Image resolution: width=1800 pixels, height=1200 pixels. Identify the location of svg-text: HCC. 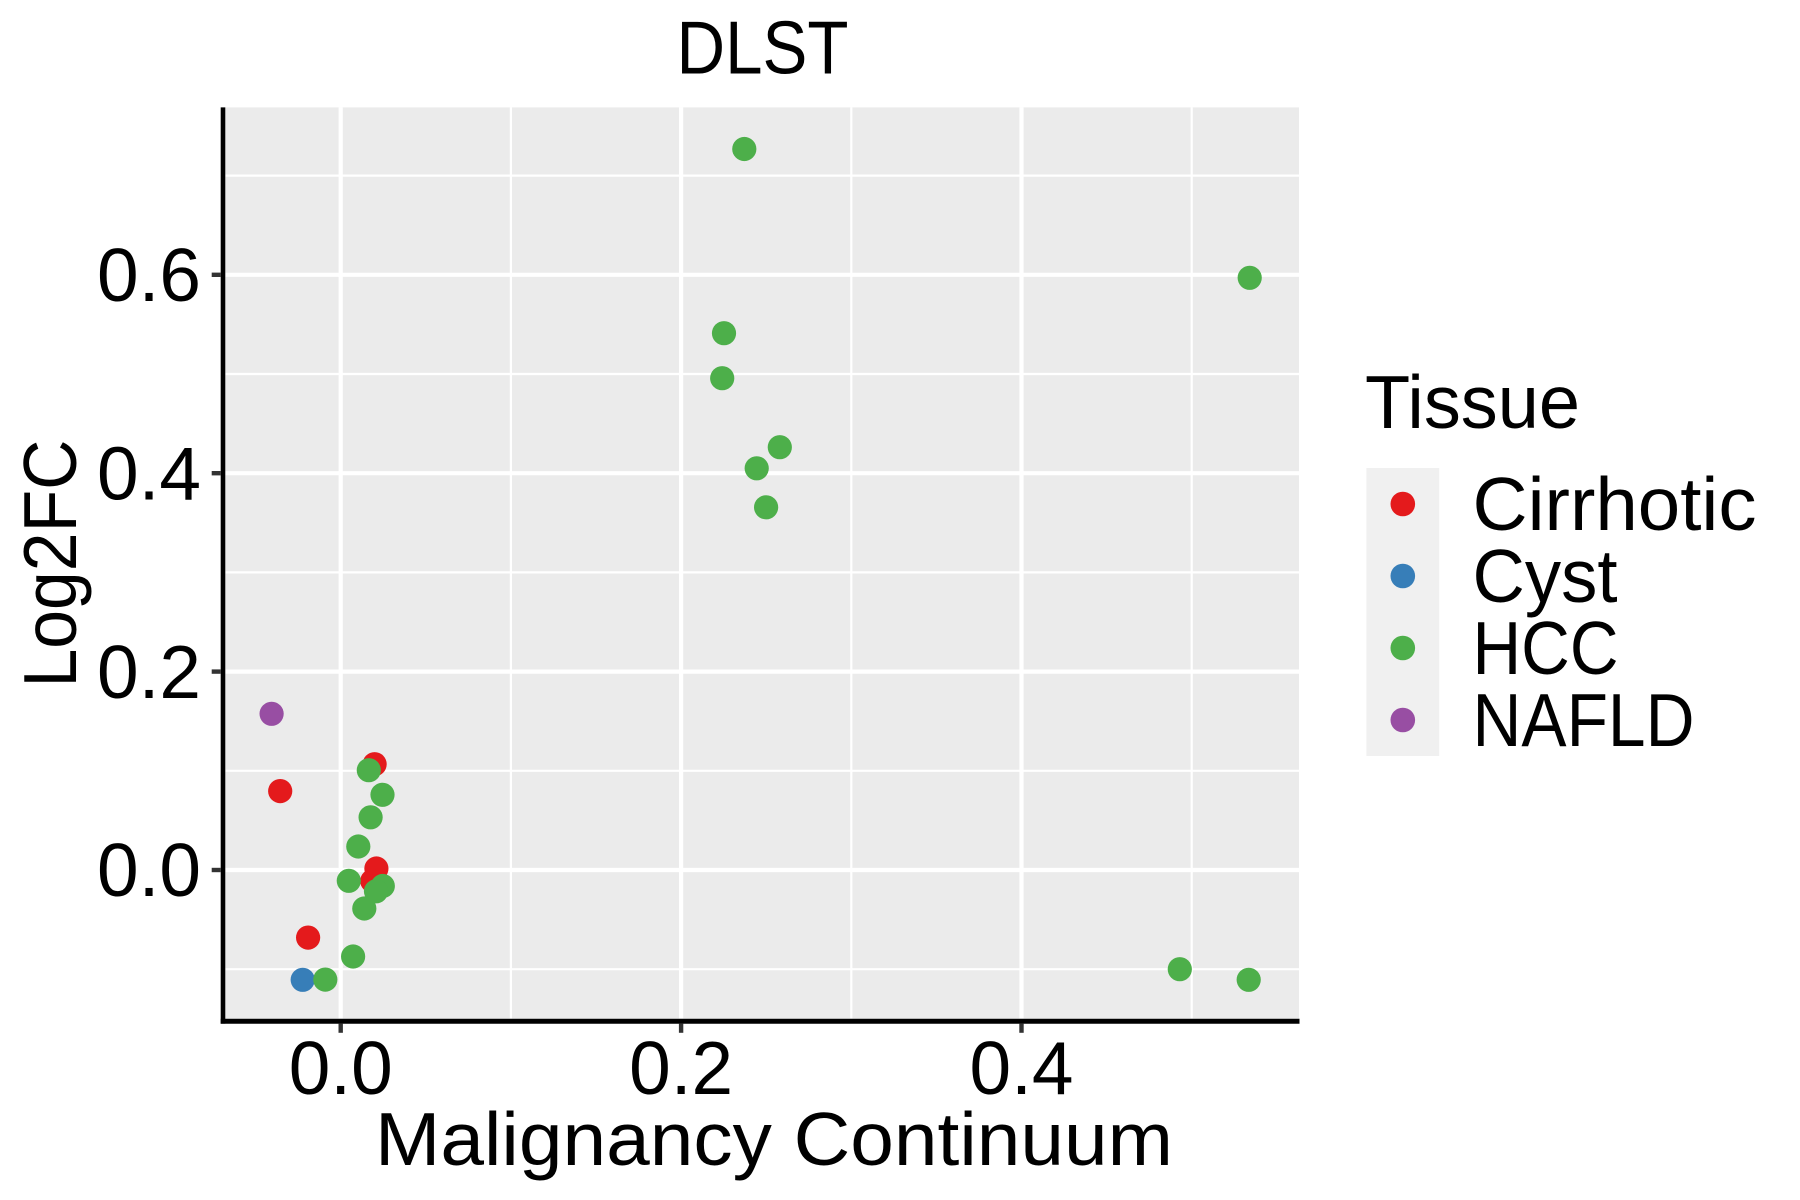
(1546, 648).